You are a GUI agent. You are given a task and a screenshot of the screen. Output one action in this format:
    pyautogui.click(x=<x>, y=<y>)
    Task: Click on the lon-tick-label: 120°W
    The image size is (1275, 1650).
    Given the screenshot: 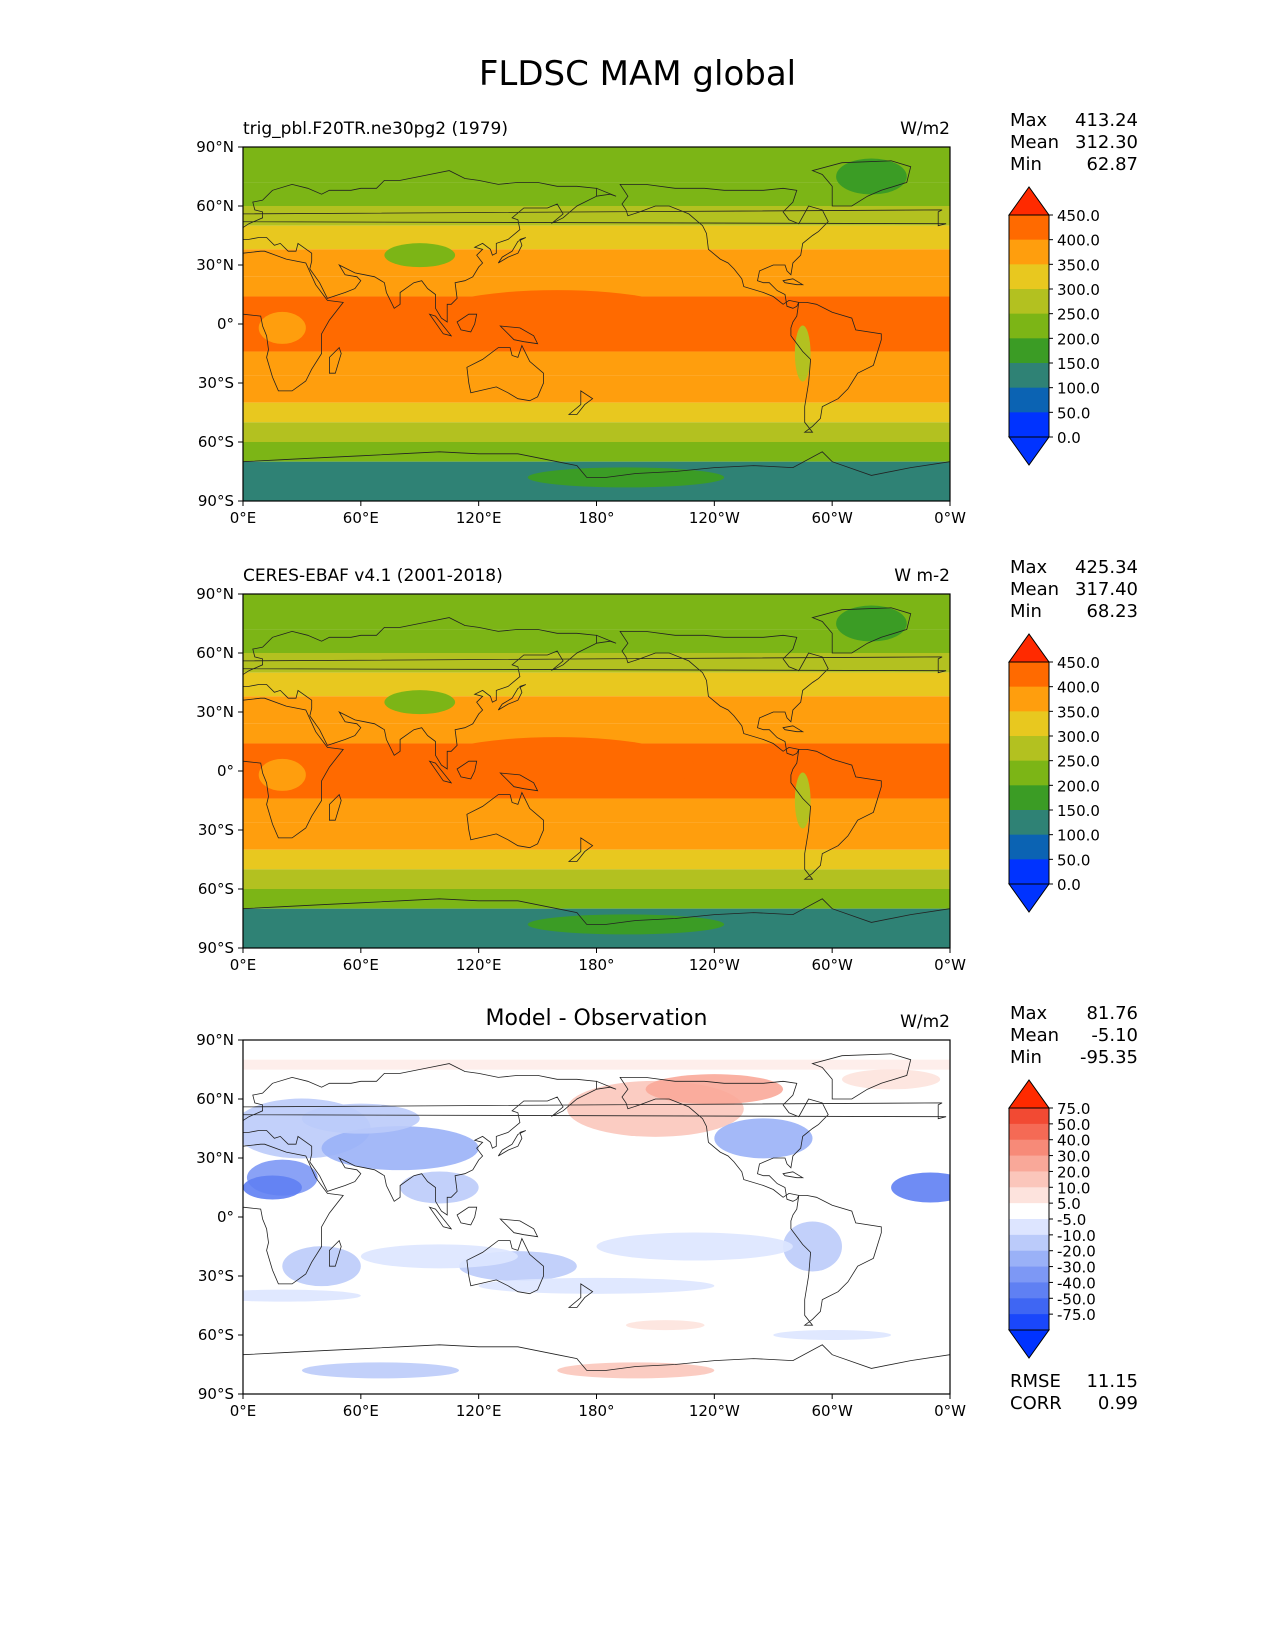 What is the action you would take?
    pyautogui.click(x=714, y=518)
    